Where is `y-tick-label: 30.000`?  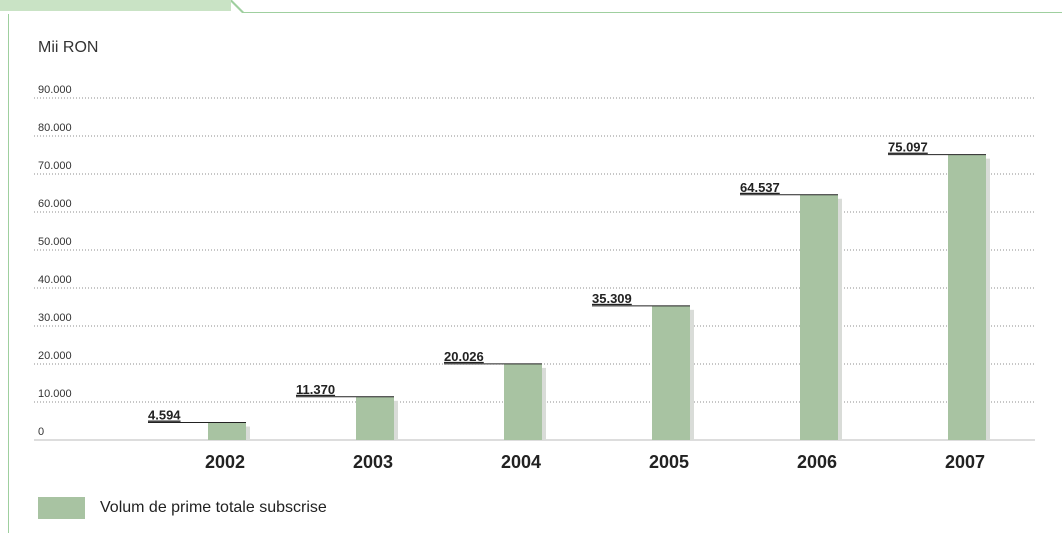 y-tick-label: 30.000 is located at coordinates (55, 318).